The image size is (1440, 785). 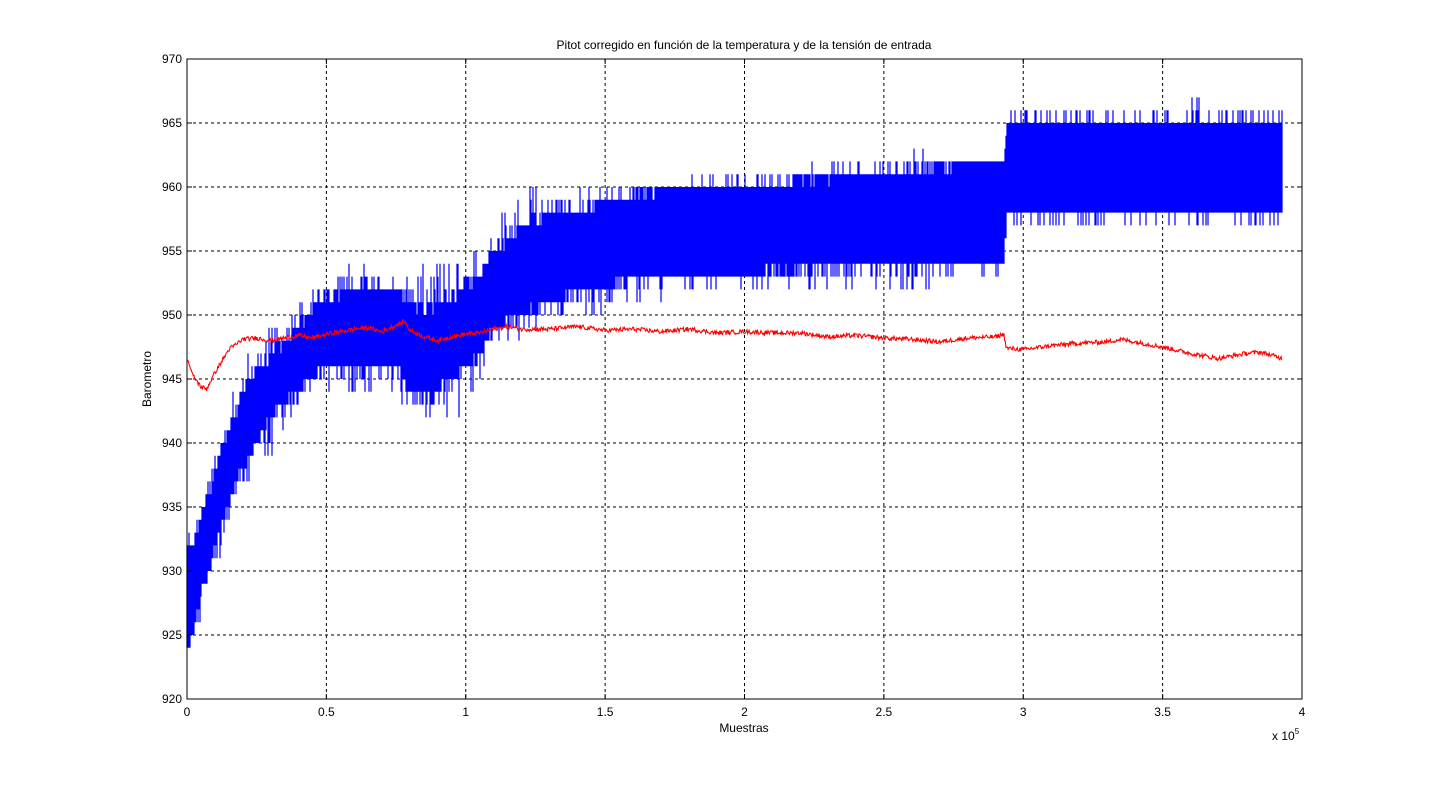 What do you see at coordinates (172, 379) in the screenshot?
I see `y-tick-label: 945` at bounding box center [172, 379].